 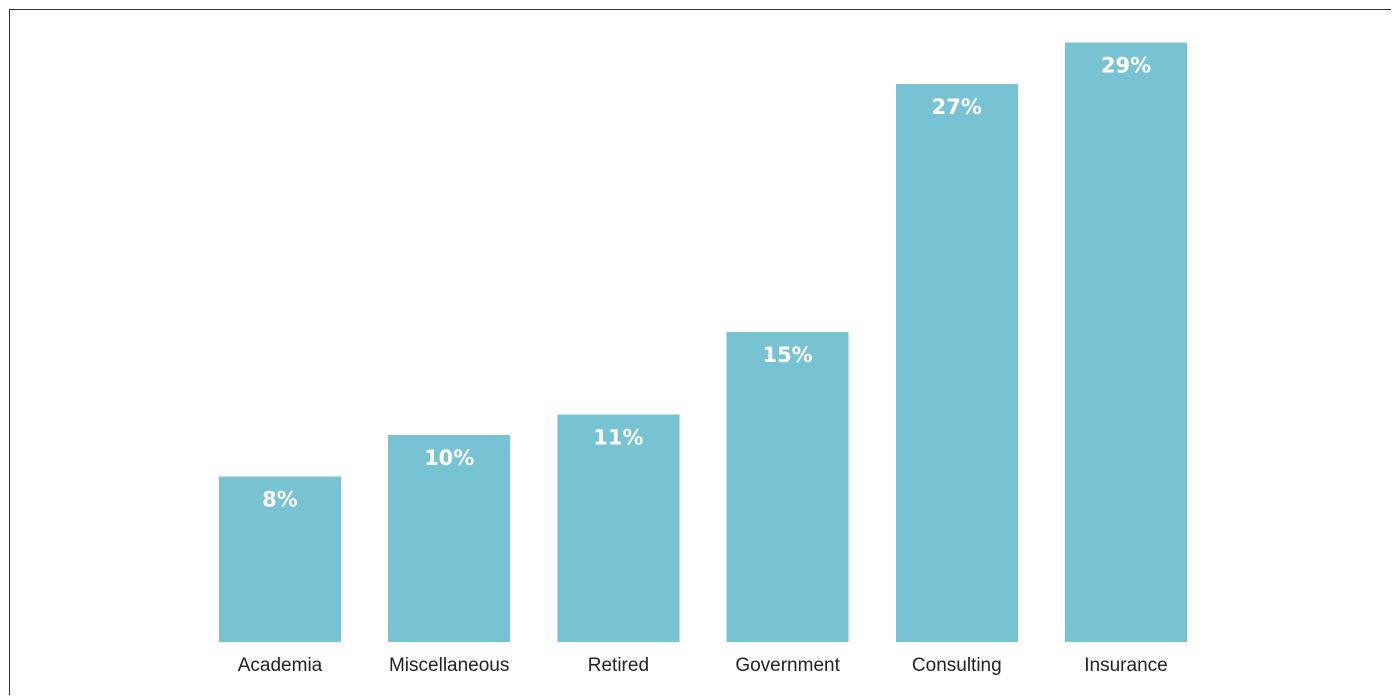 What do you see at coordinates (618, 665) in the screenshot?
I see `category-label-retired: Retired` at bounding box center [618, 665].